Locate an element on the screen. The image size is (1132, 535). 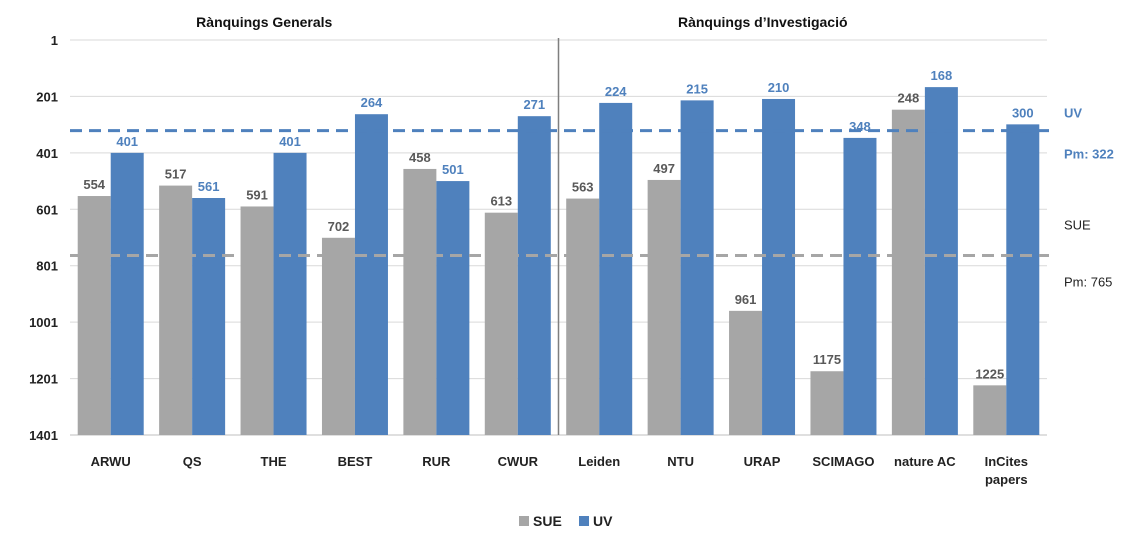
data-label-uv: 168 is located at coordinates (942, 75).